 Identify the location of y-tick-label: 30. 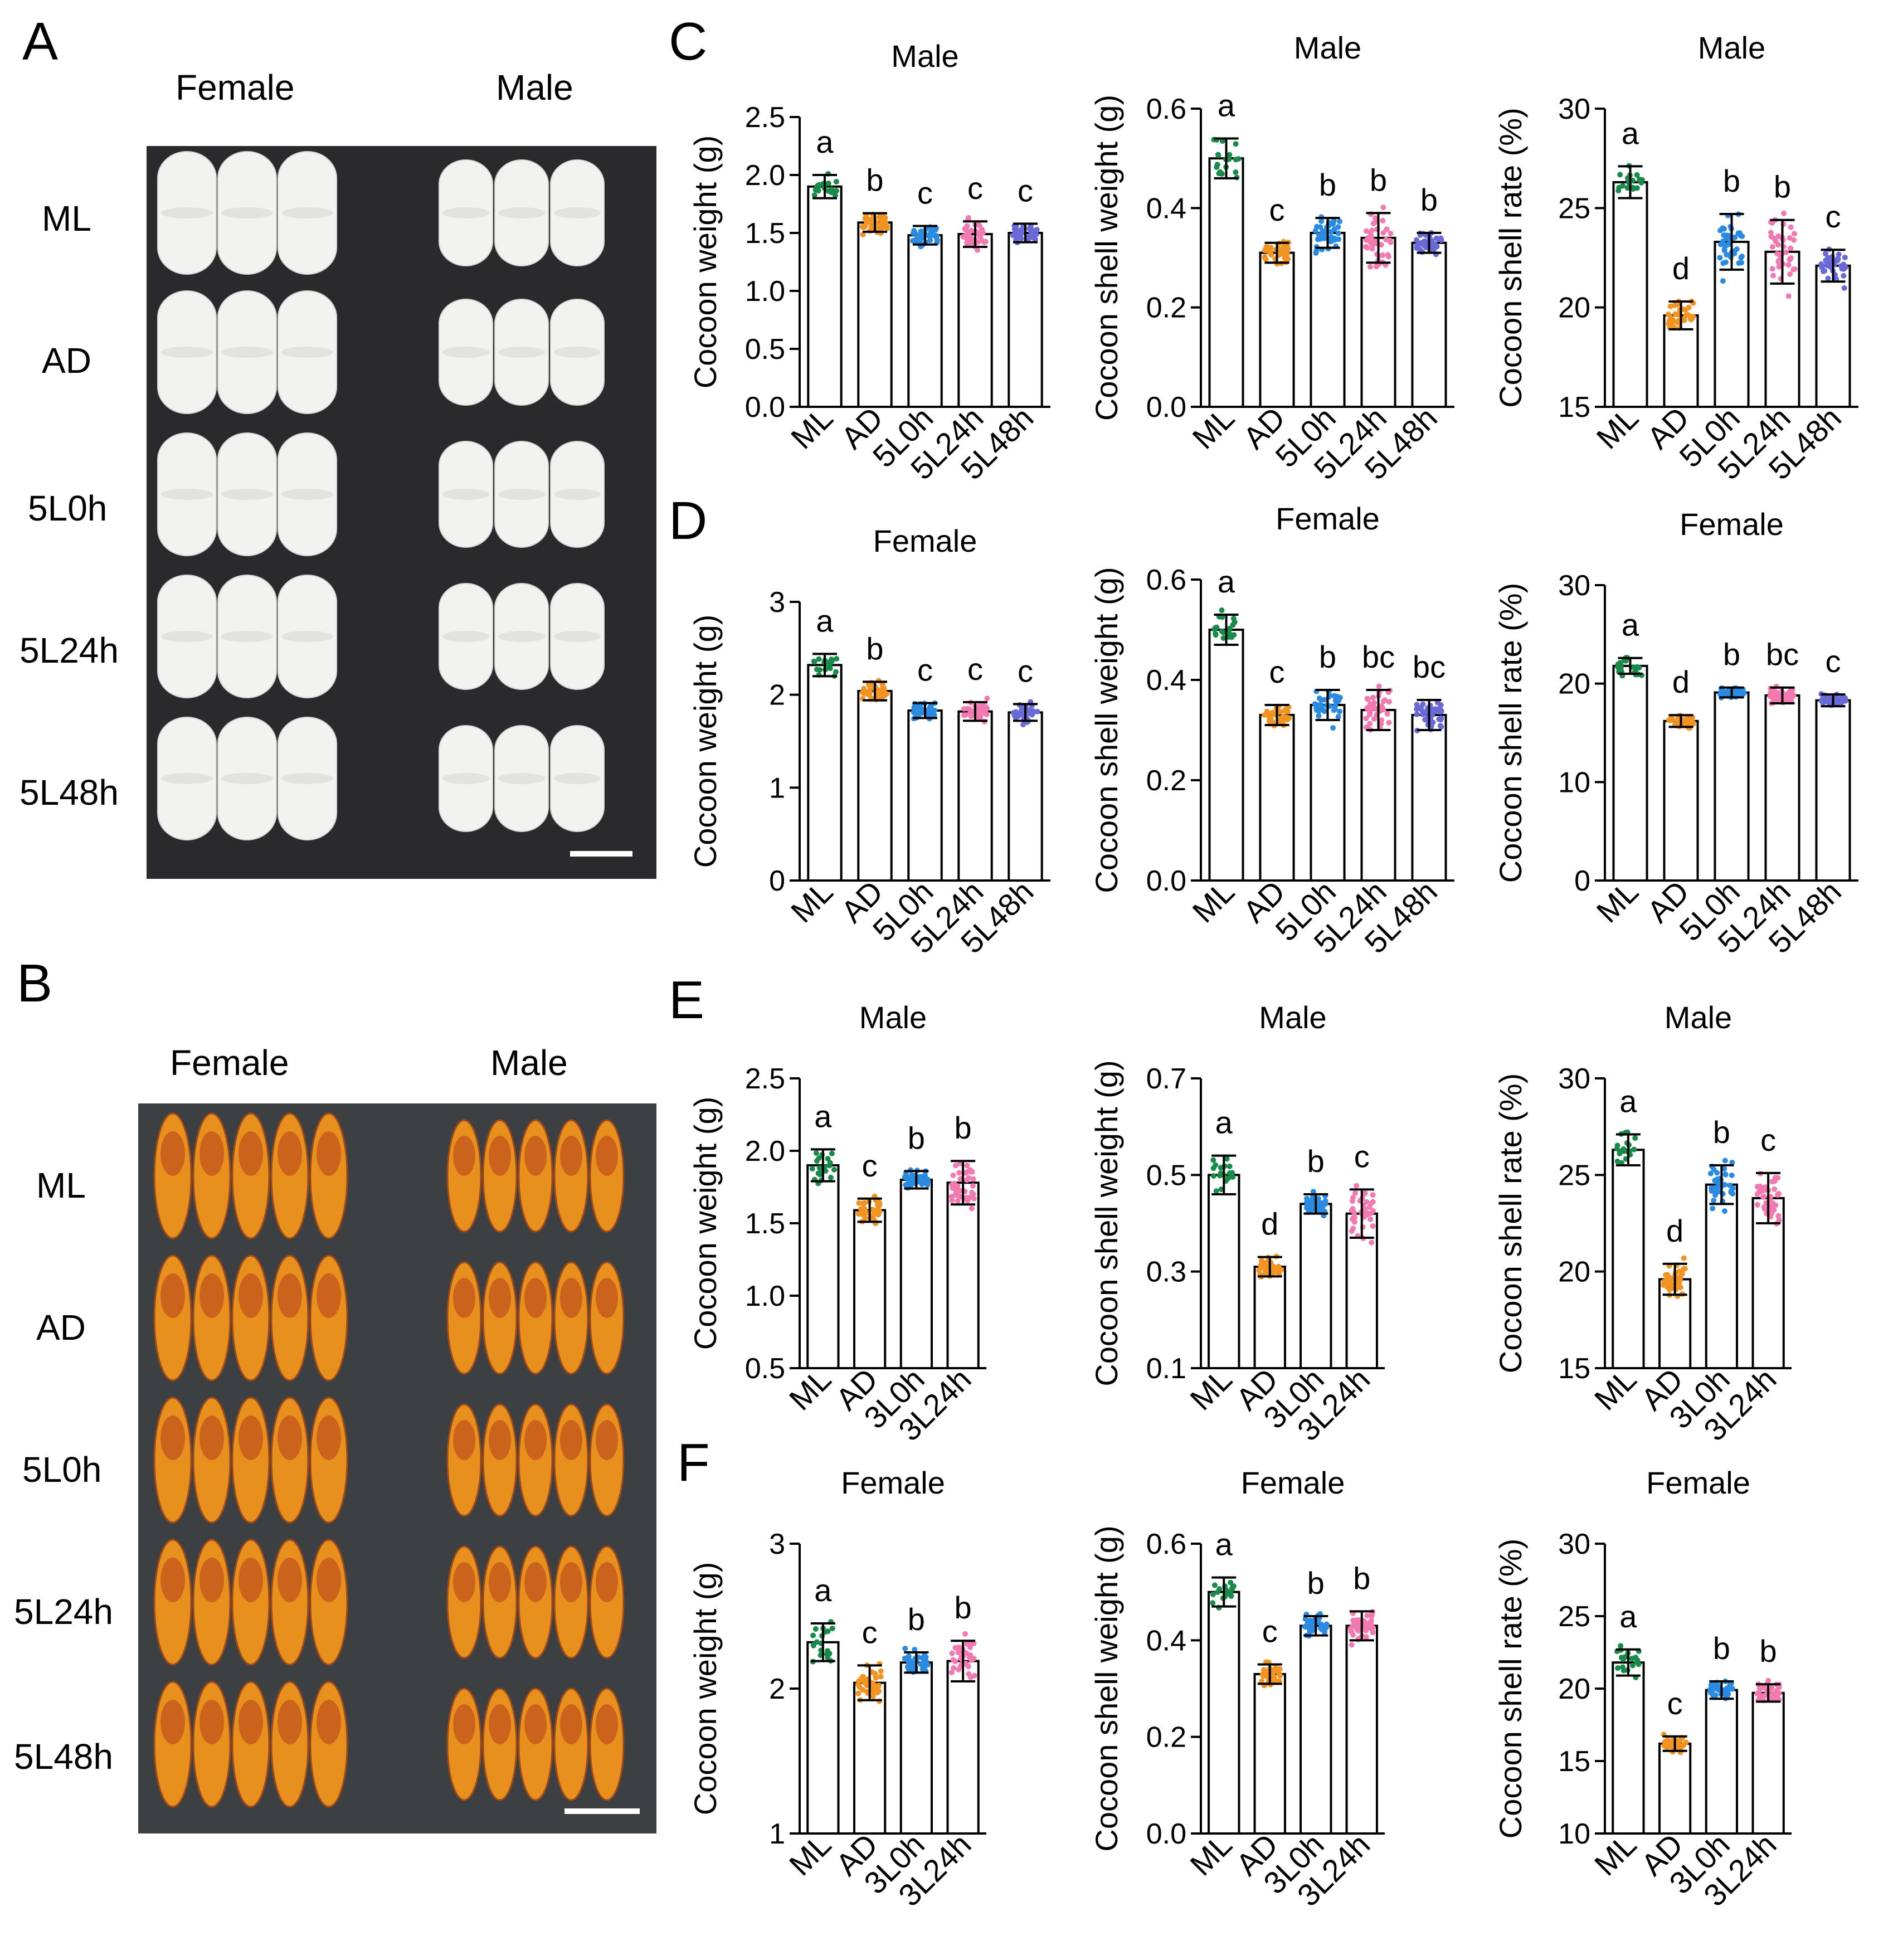
(1574, 109).